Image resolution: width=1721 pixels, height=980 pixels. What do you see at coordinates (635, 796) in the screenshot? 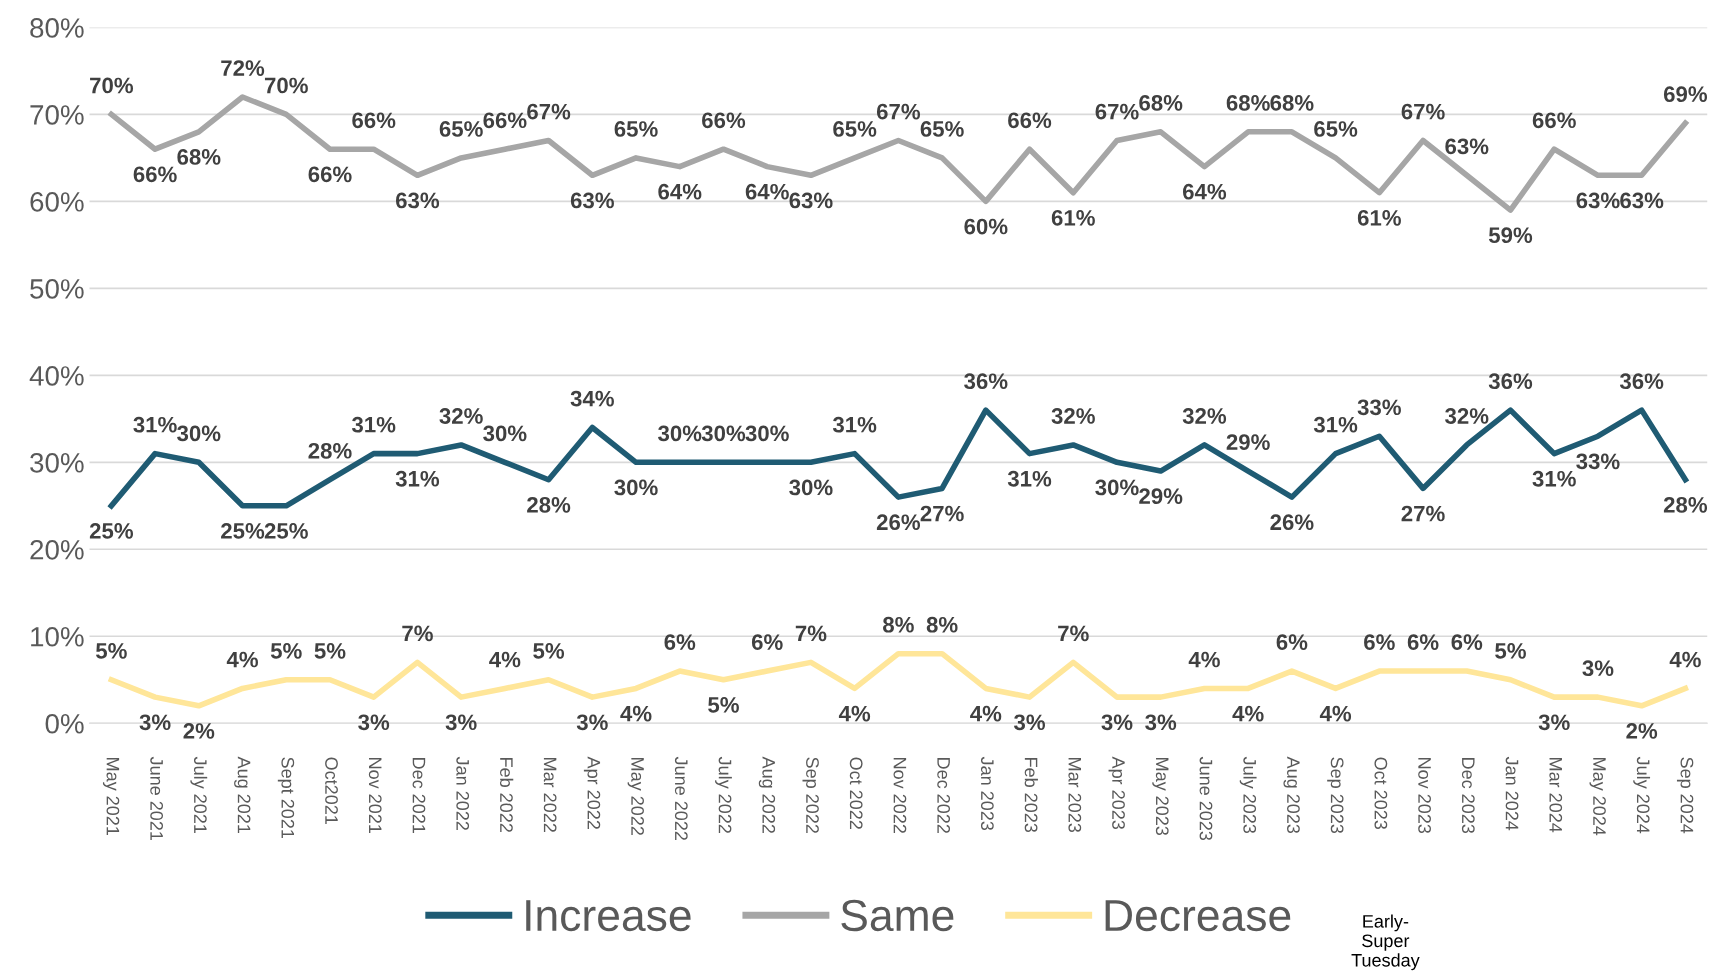
I see `x-tick-label: May 2022` at bounding box center [635, 796].